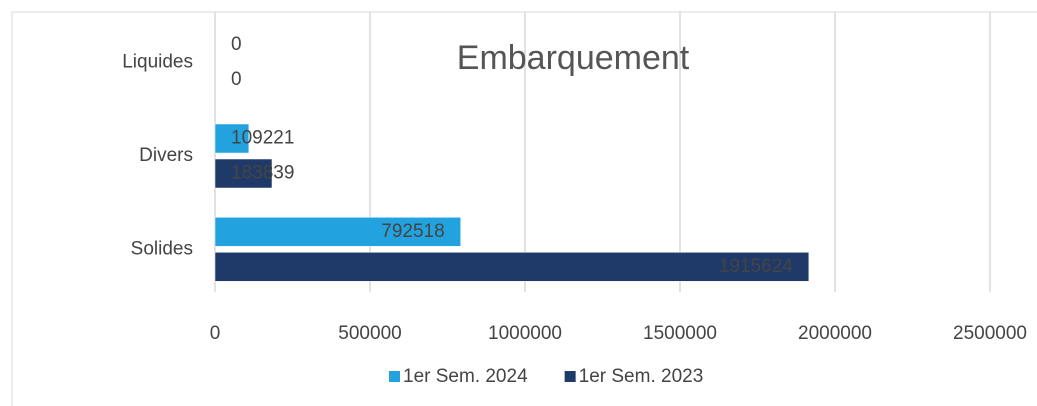 The height and width of the screenshot is (406, 1037). Describe the element at coordinates (641, 376) in the screenshot. I see `legend-label: 1er Sem. 2023` at that location.